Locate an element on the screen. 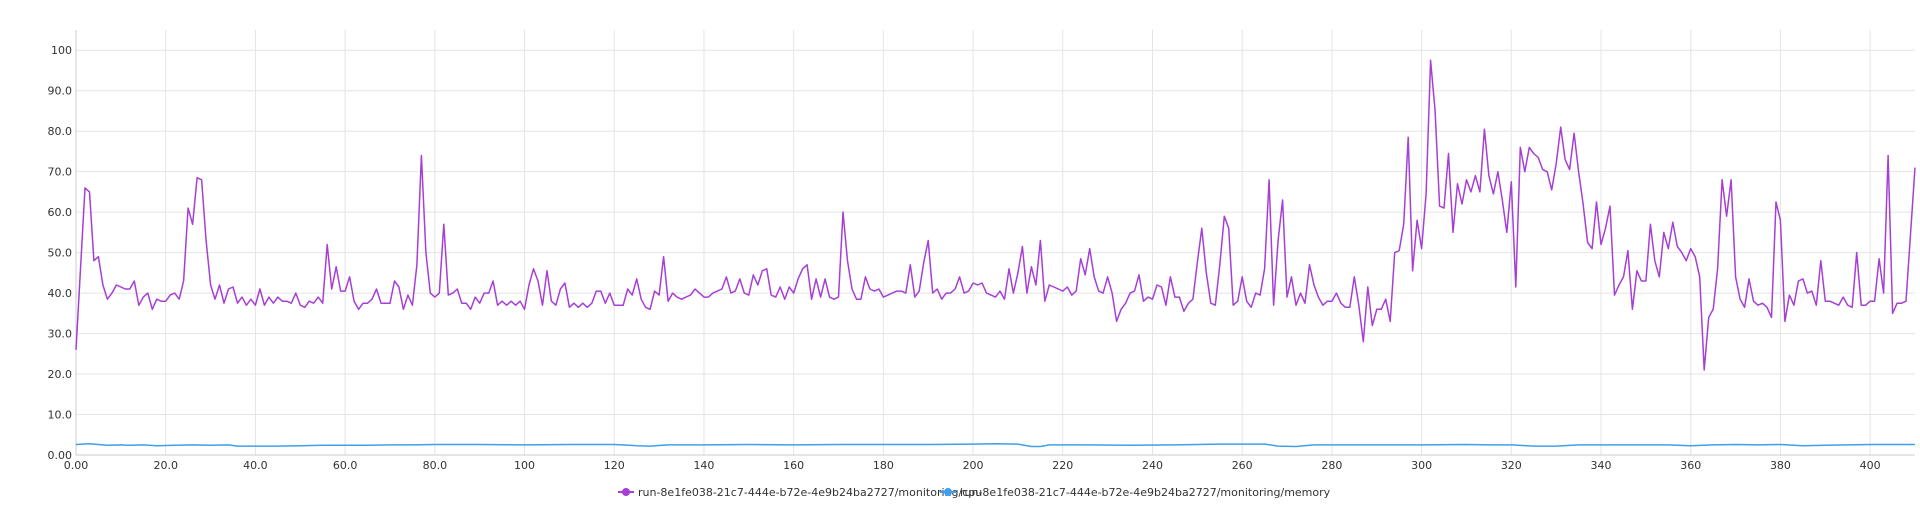  y-tick-label: 60.0 is located at coordinates (60, 212).